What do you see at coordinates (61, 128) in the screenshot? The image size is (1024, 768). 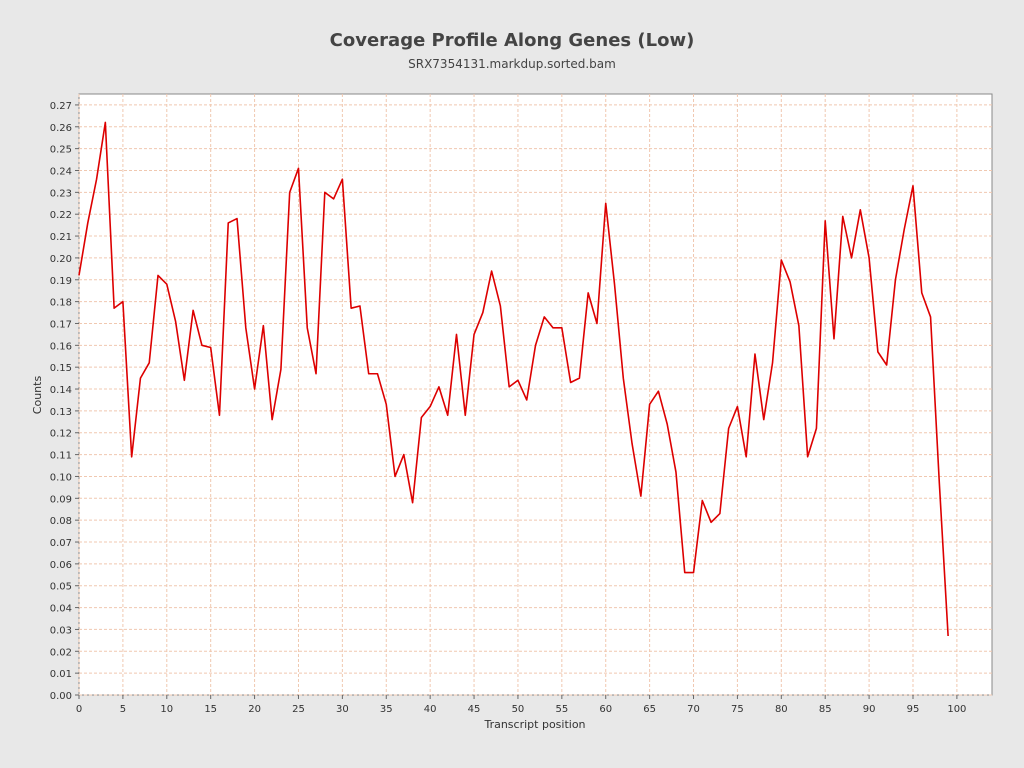 I see `y-tick-label: 0.26` at bounding box center [61, 128].